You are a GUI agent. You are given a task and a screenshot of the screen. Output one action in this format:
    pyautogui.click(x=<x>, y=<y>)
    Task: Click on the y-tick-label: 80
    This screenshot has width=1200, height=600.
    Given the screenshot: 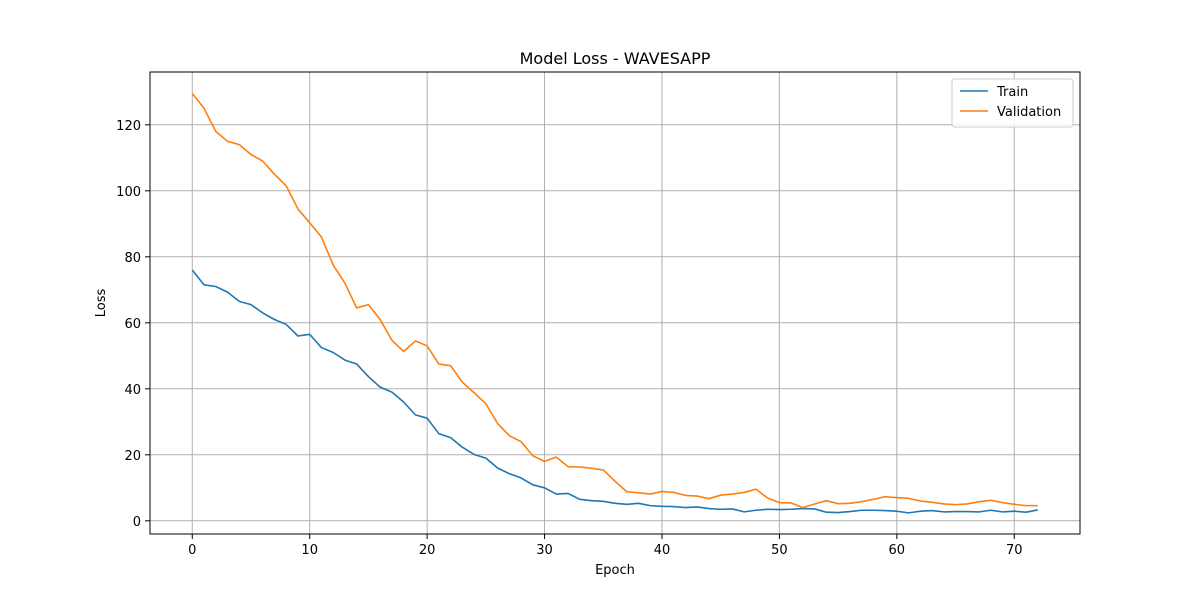 What is the action you would take?
    pyautogui.click(x=132, y=258)
    